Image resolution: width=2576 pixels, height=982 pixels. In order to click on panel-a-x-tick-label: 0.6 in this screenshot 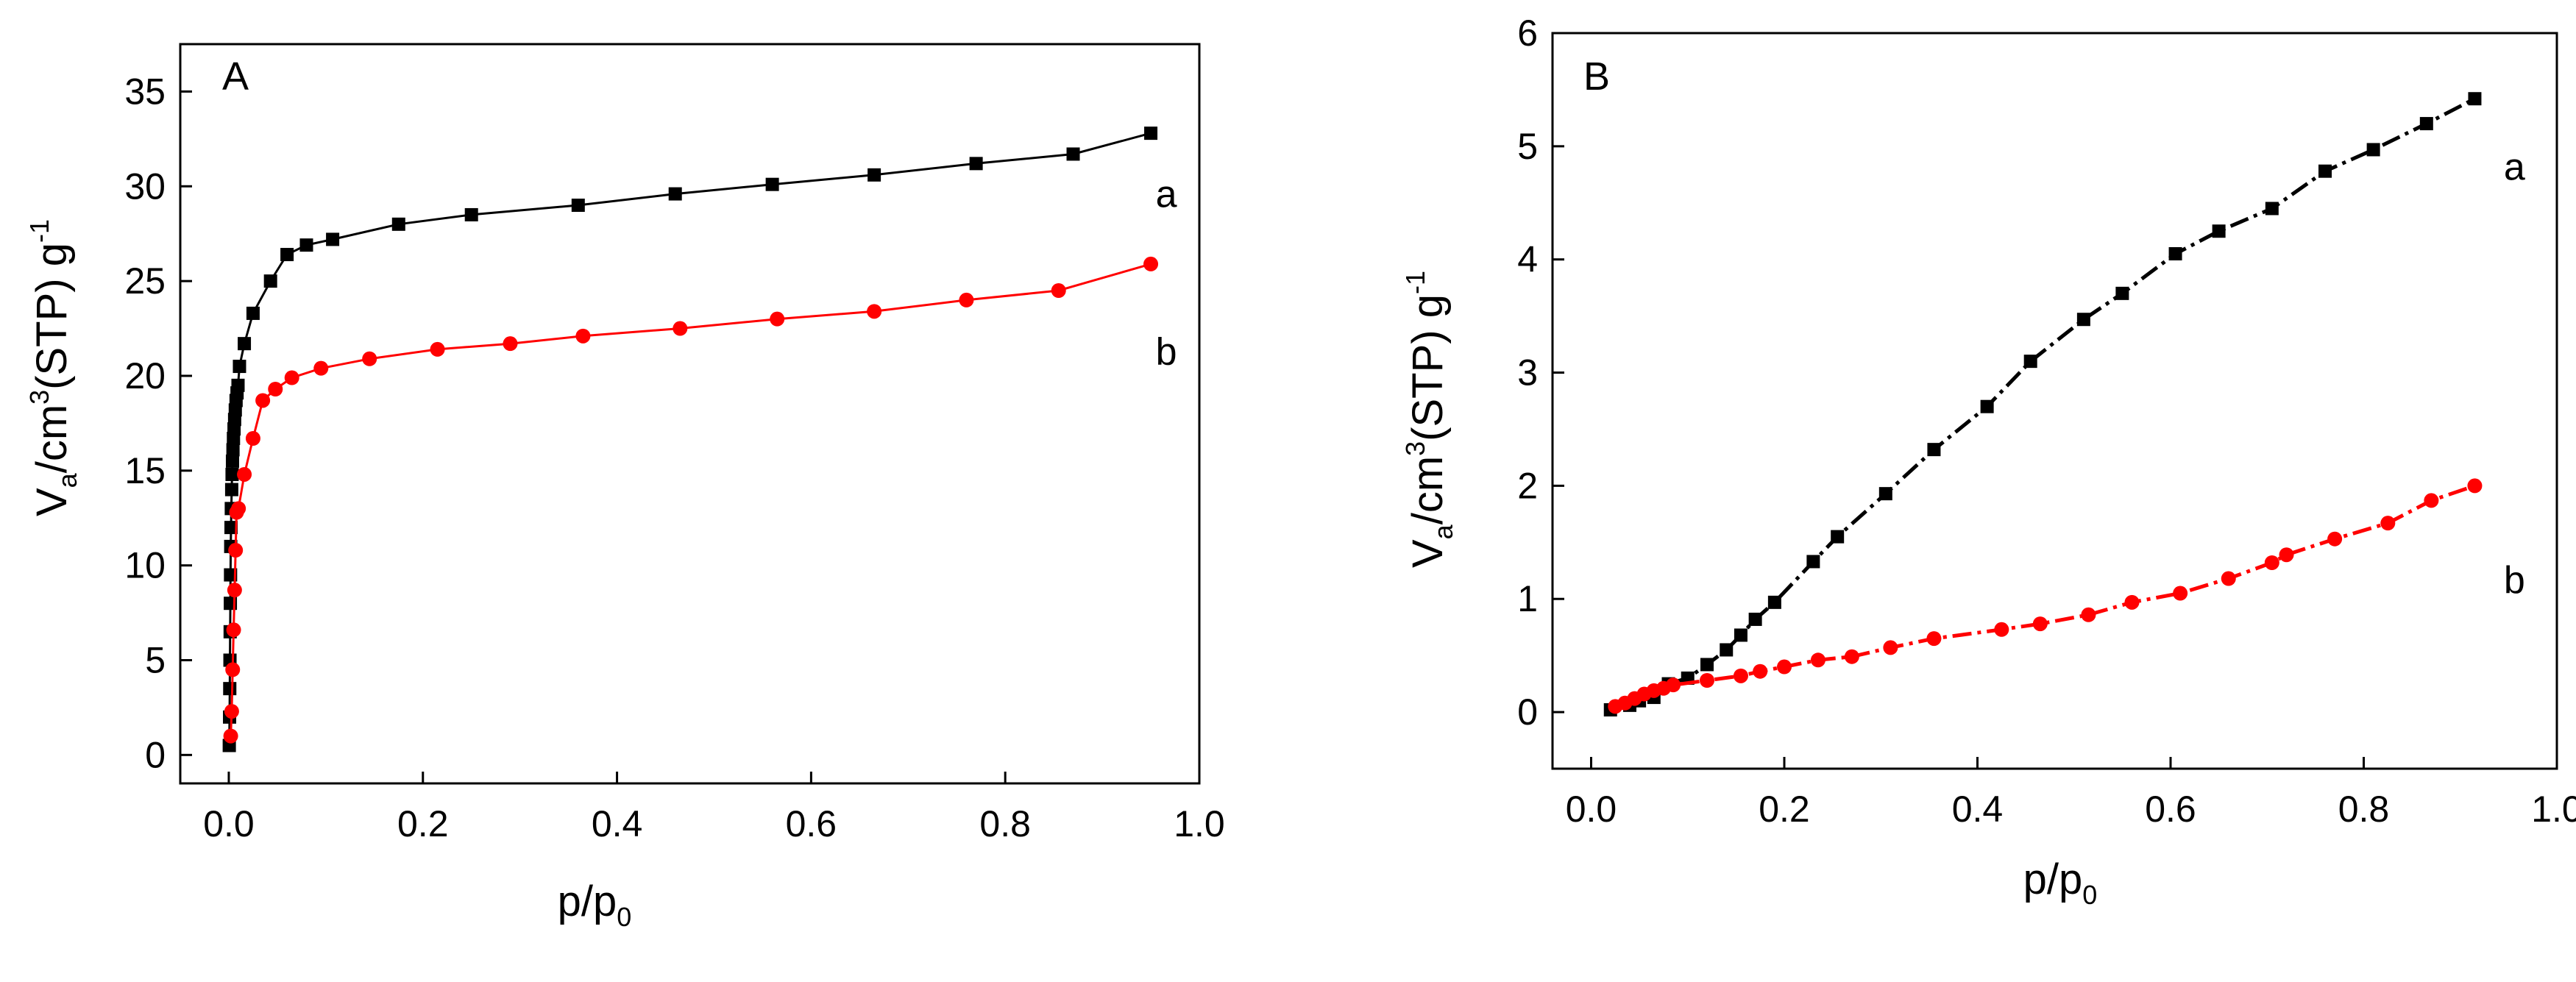, I will do `click(811, 824)`.